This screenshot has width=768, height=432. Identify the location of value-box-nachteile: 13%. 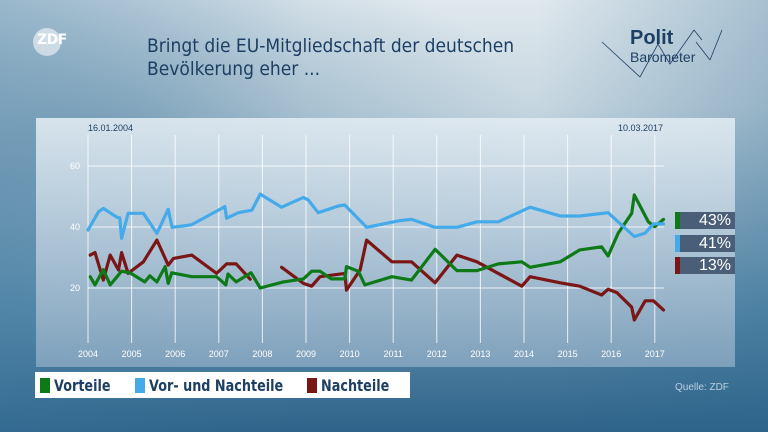
(705, 265).